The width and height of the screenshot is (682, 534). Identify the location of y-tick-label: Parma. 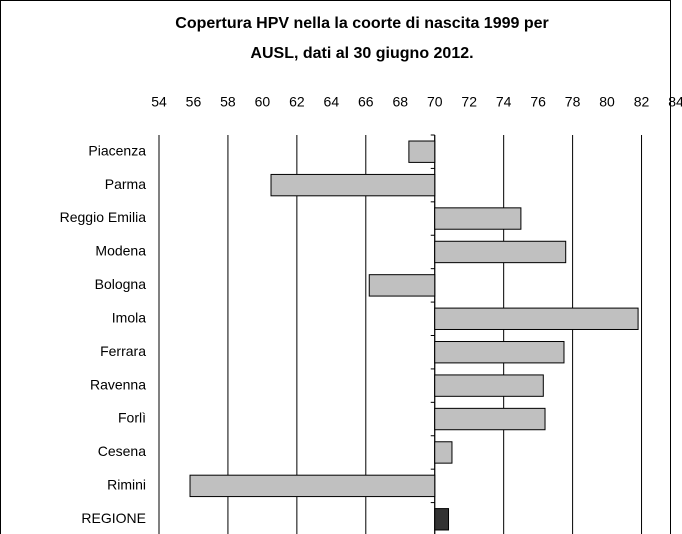
(125, 184).